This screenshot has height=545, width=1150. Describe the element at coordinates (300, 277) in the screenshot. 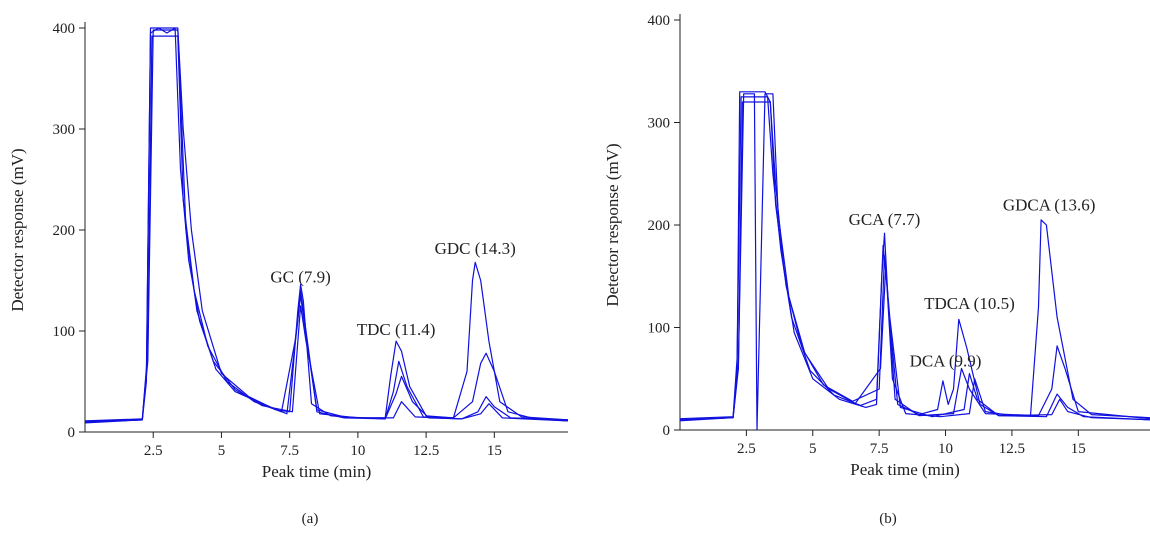

I see `peak-annotation: GC (7.9)` at that location.